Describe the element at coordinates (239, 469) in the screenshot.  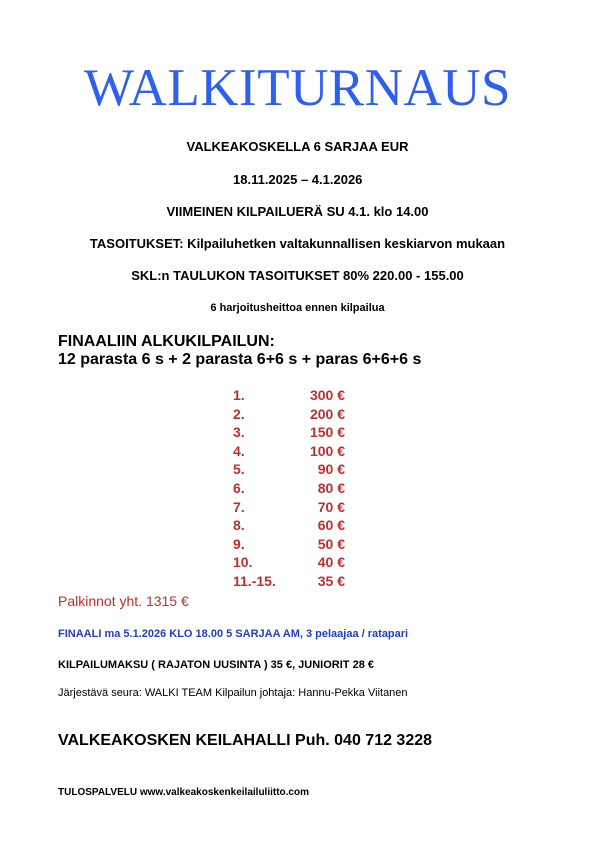
I see `prize-place: 5.` at that location.